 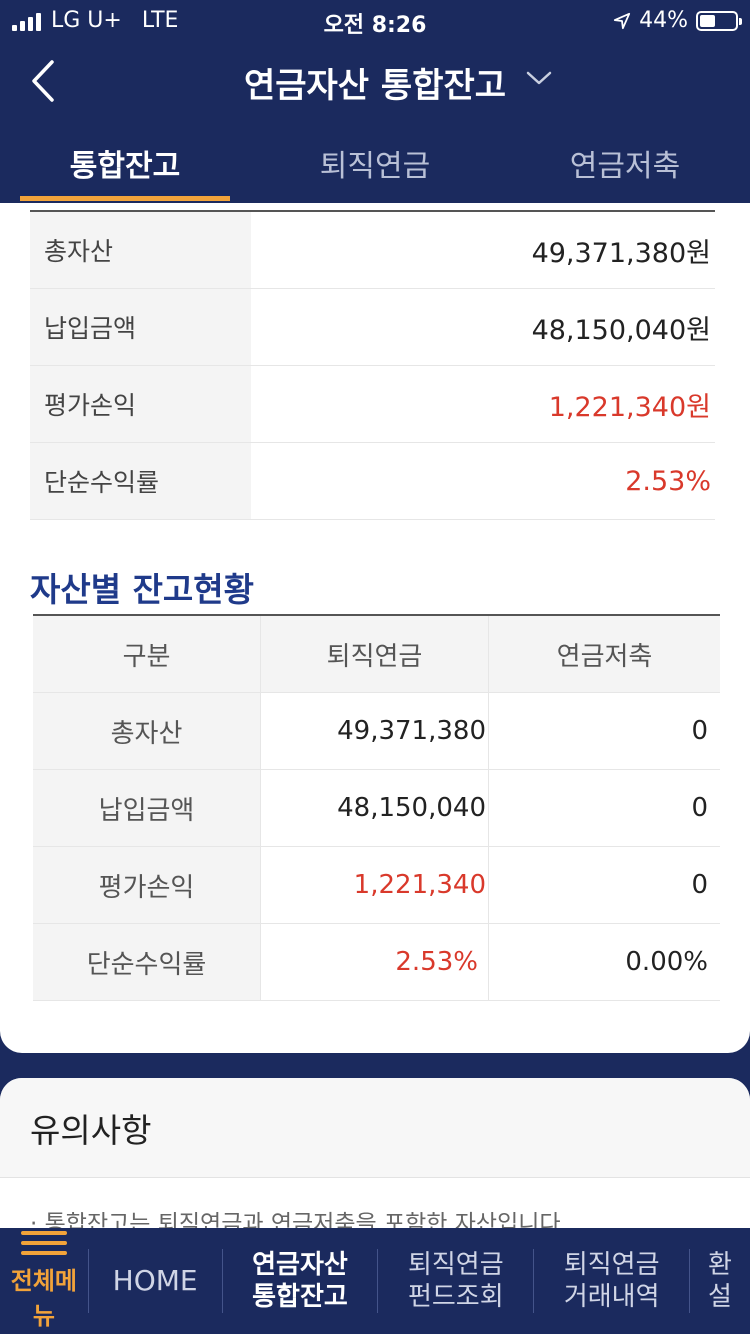 I want to click on all-menu-button: 전체메뉴, so click(x=44, y=1281).